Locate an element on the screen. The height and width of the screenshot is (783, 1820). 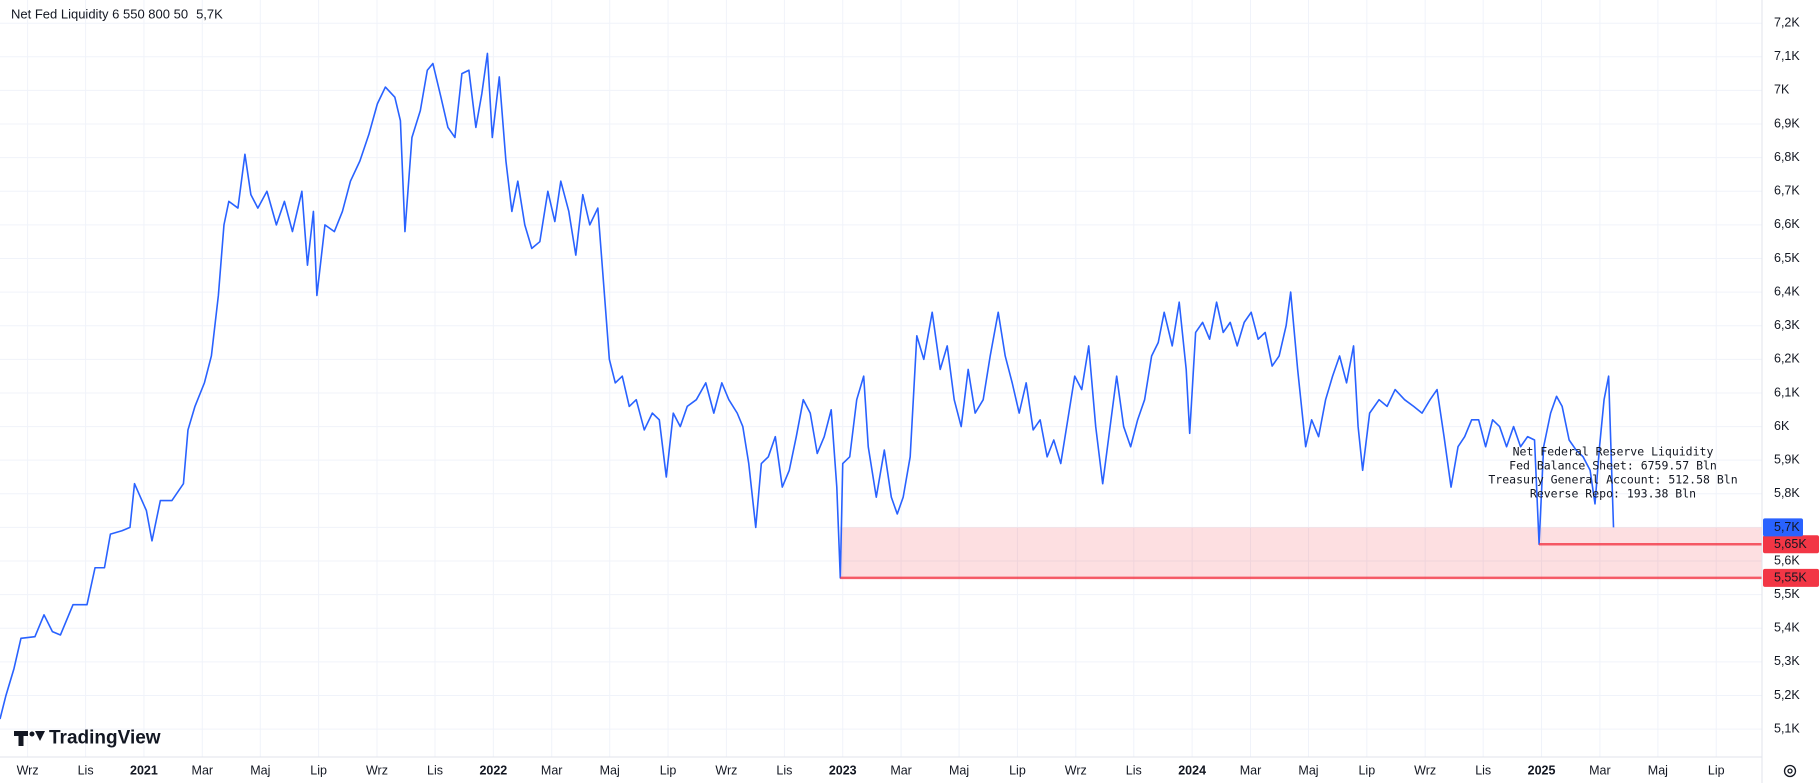
y-tick-label: 6,4K is located at coordinates (1787, 291).